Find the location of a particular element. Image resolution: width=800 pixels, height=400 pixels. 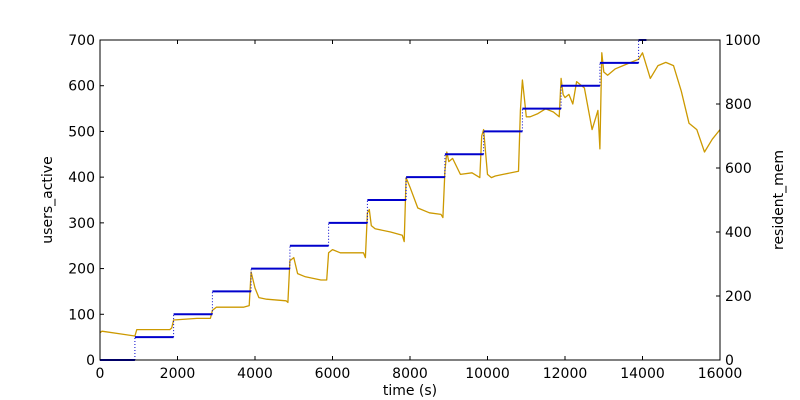

x-axis-label: time (s) is located at coordinates (410, 391).